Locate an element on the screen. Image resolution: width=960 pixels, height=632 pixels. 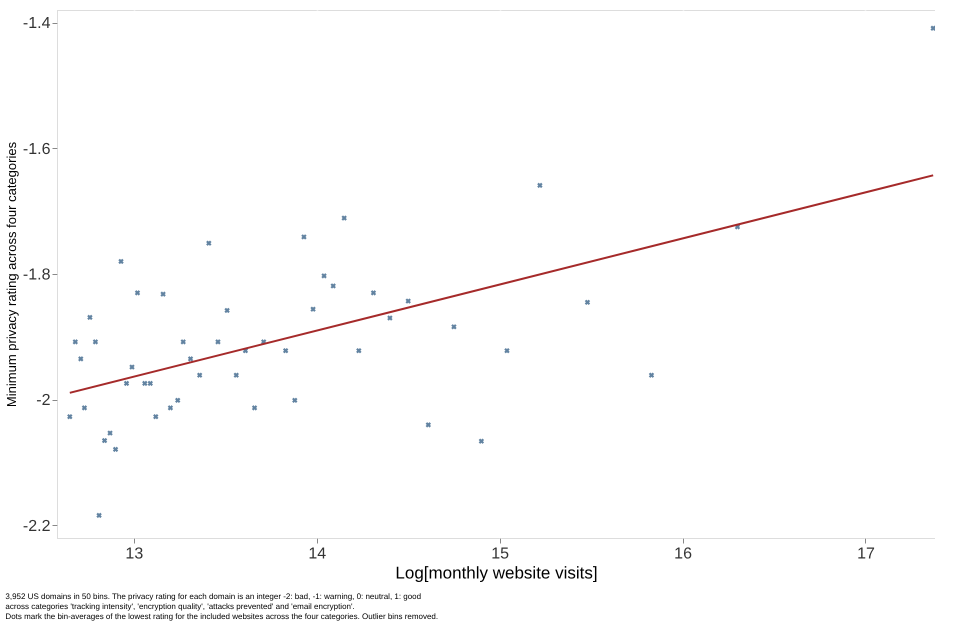
y-axis-title: Minimum privacy rating across four categories is located at coordinates (11, 274).